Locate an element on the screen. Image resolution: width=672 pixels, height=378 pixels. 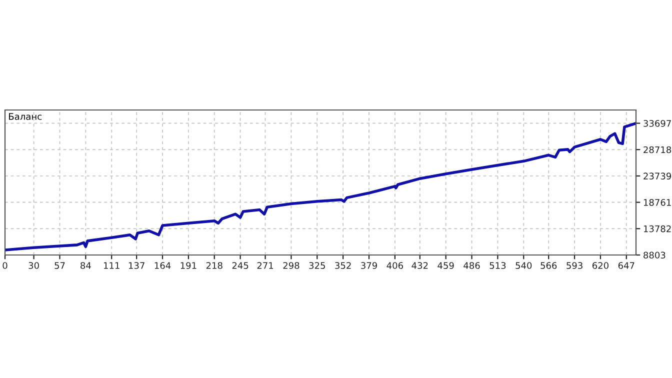
x-tick-label: 298 is located at coordinates (291, 265).